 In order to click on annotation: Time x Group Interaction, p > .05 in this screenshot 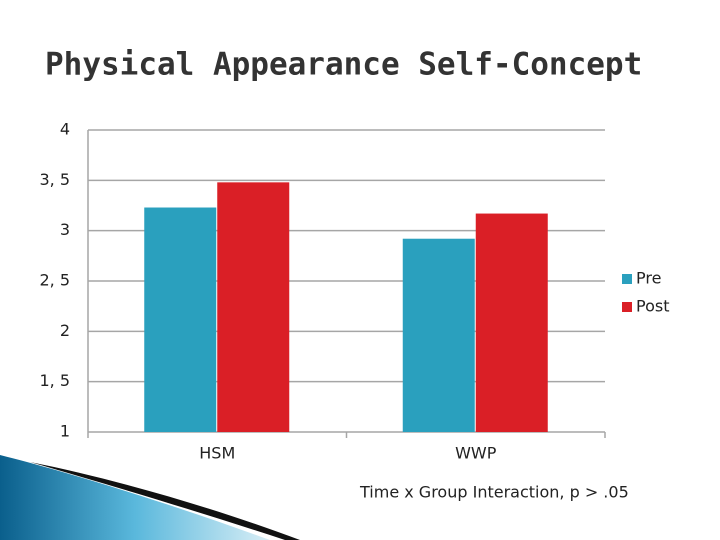, I will do `click(494, 492)`.